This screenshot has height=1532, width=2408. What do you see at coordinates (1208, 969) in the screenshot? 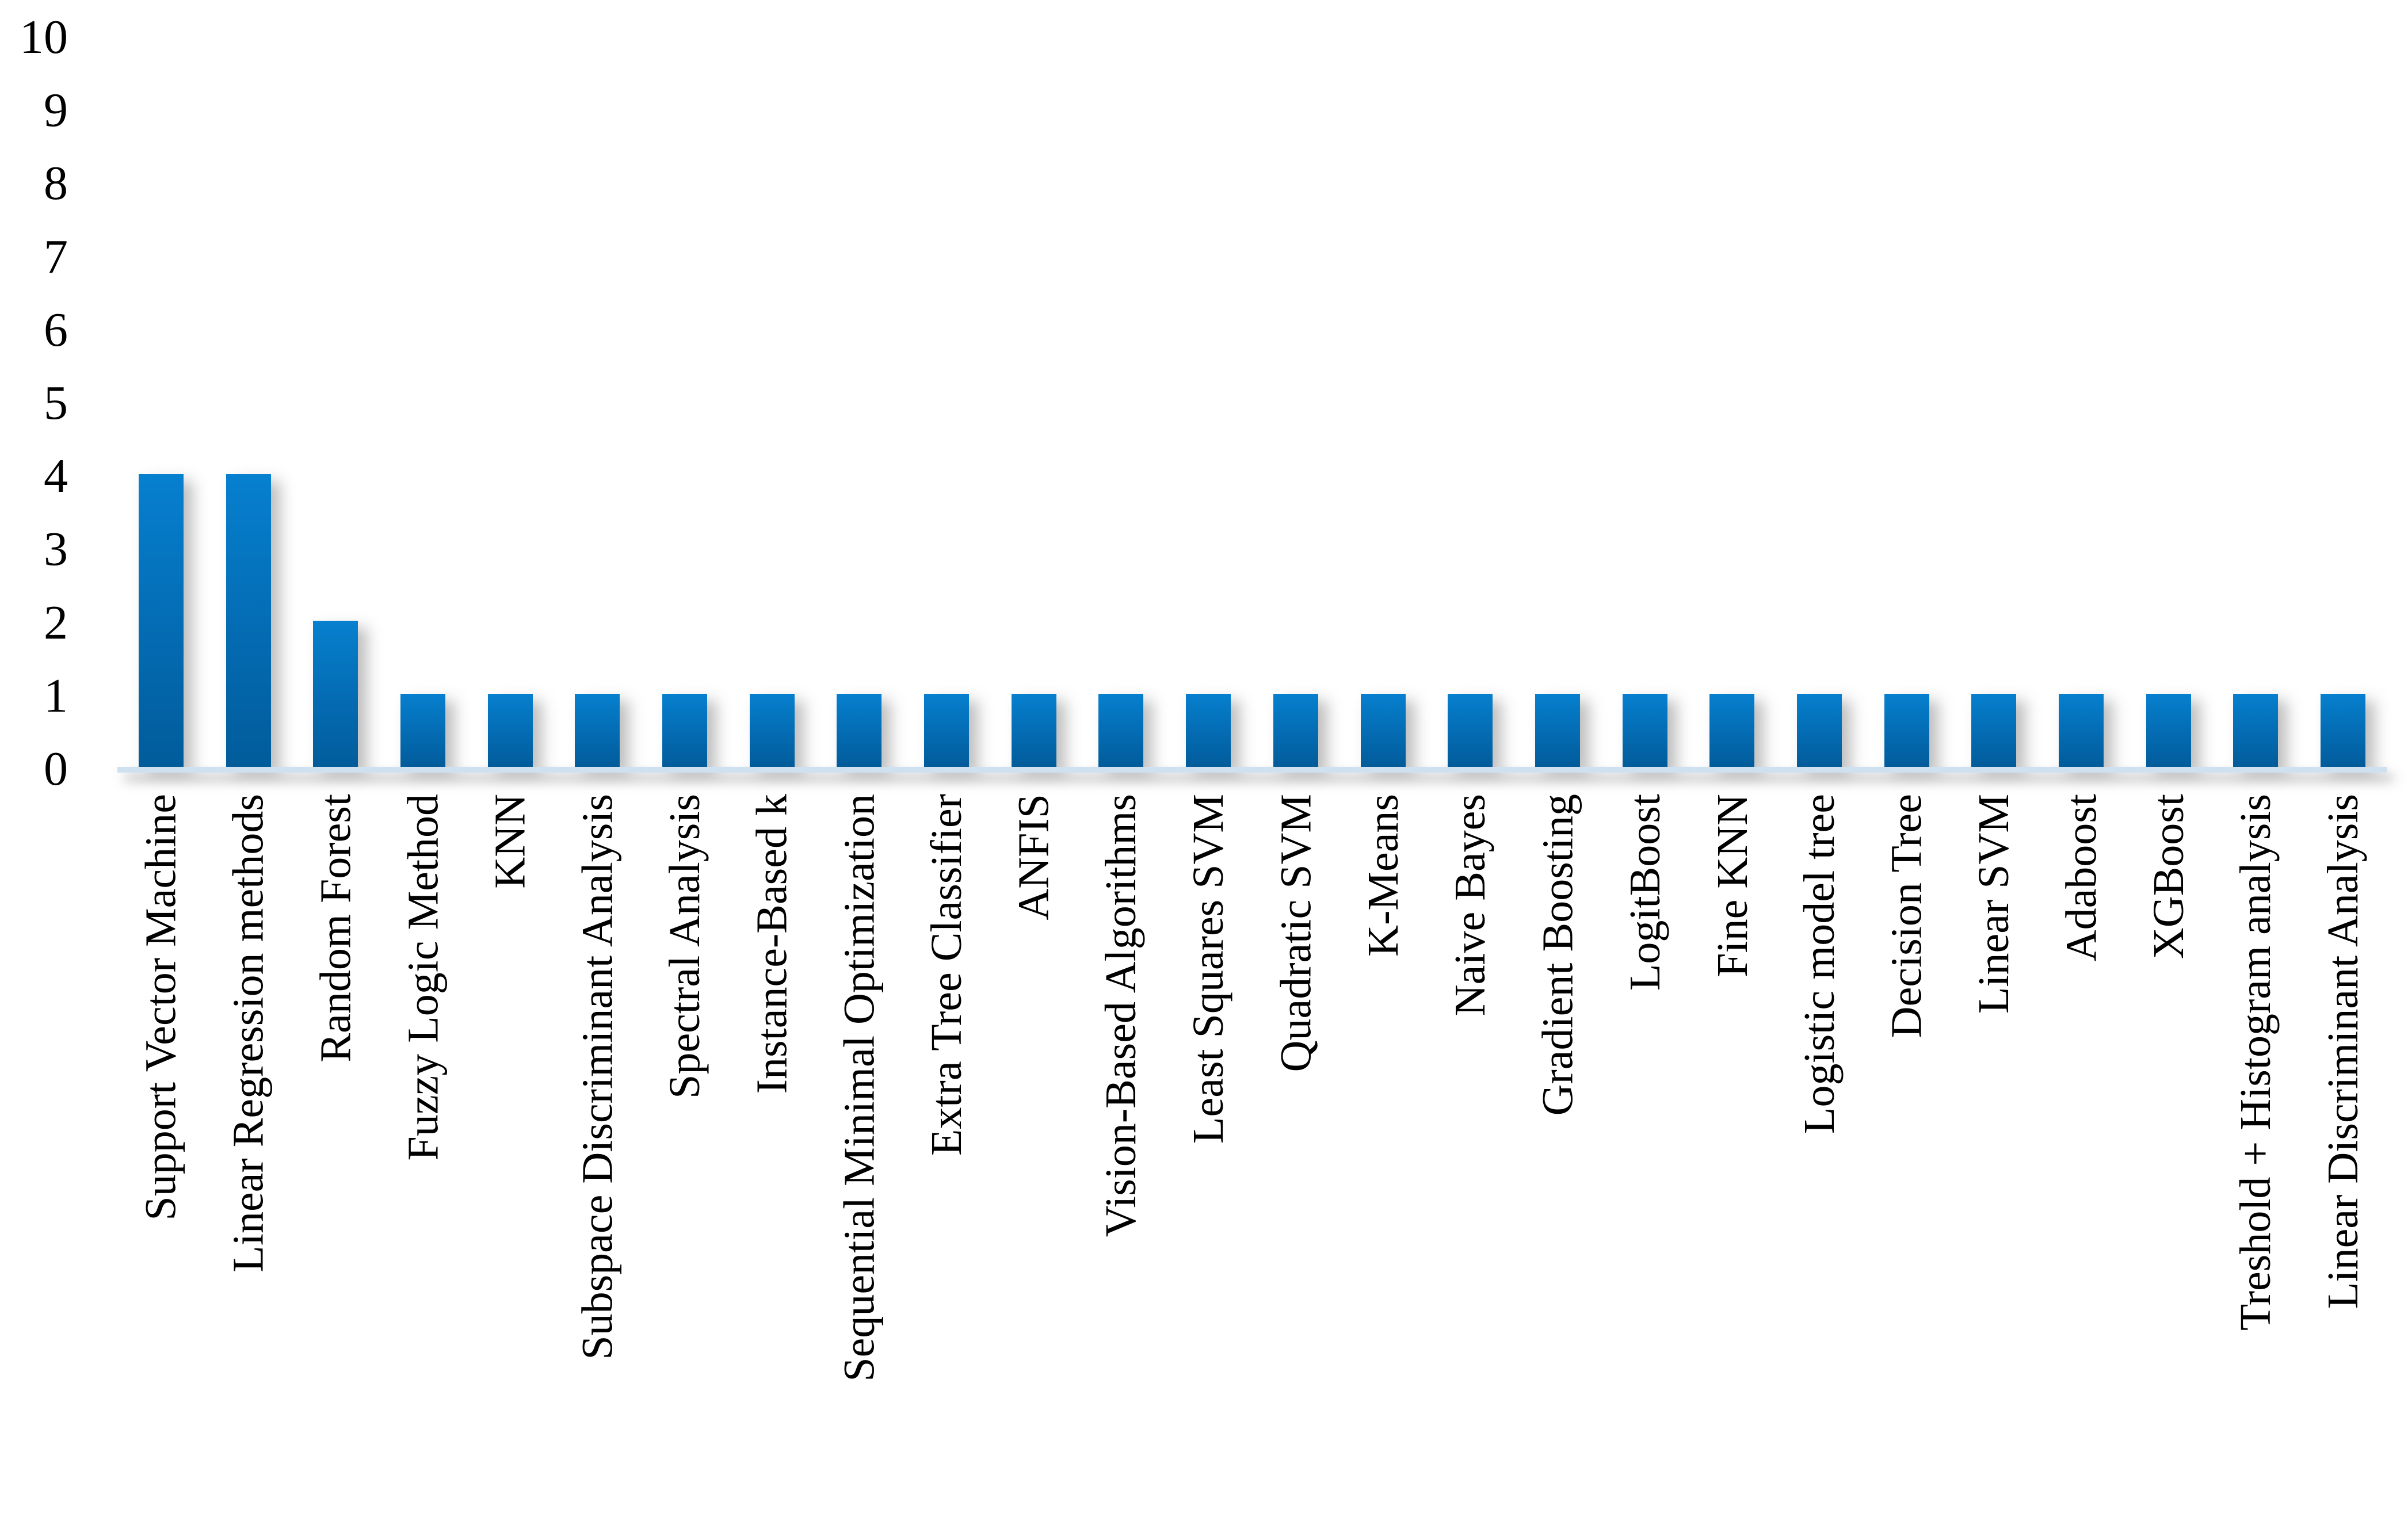
I see `x-category-label-13: Least Squares SVM` at bounding box center [1208, 969].